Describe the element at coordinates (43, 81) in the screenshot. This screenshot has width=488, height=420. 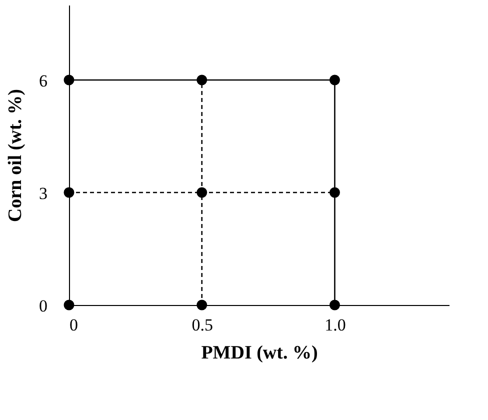
I see `y-tick-label: 6` at that location.